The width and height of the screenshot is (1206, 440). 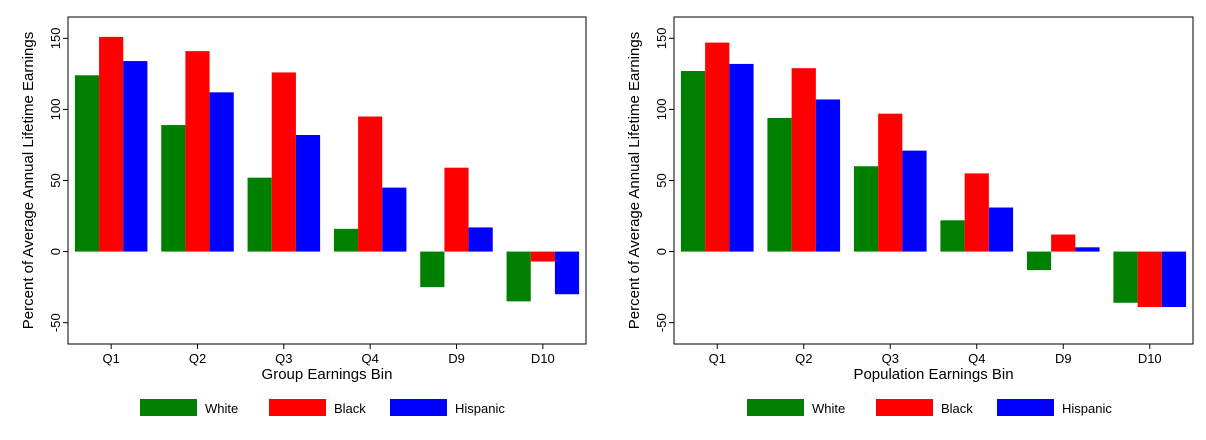 I want to click on x-axis-title: Group Earnings Bin, so click(x=327, y=374).